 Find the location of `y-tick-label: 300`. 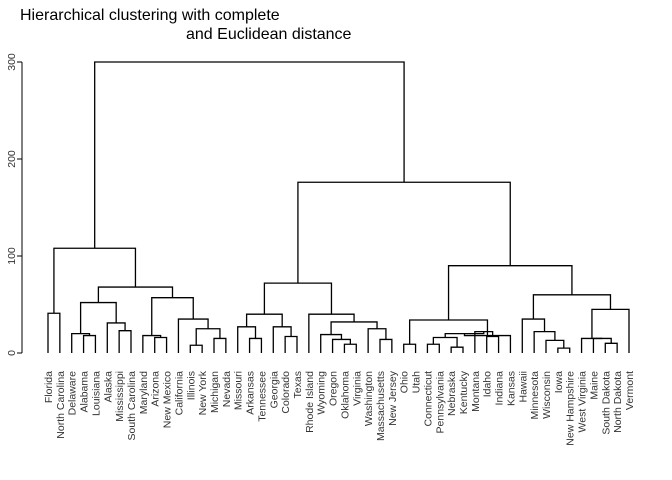

y-tick-label: 300 is located at coordinates (12, 62).